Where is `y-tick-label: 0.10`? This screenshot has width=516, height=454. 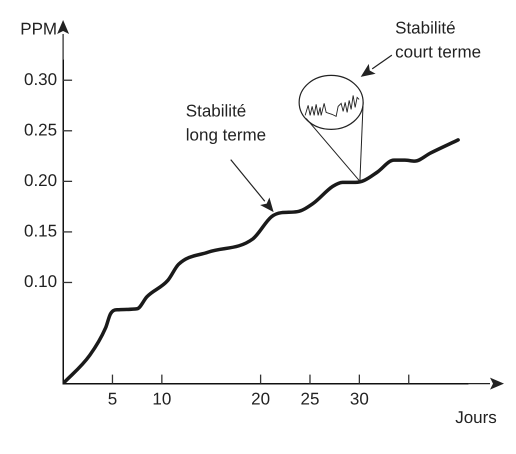 y-tick-label: 0.10 is located at coordinates (41, 282).